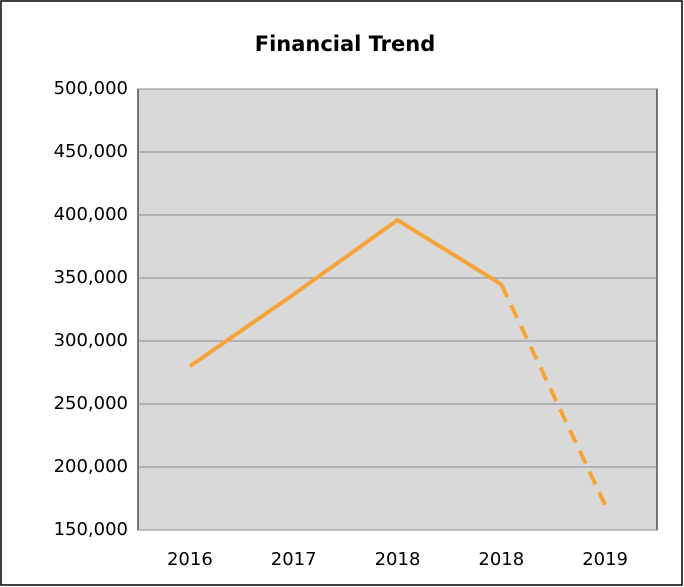 Image resolution: width=684 pixels, height=587 pixels. I want to click on y-tick-label: 300,000, so click(91, 340).